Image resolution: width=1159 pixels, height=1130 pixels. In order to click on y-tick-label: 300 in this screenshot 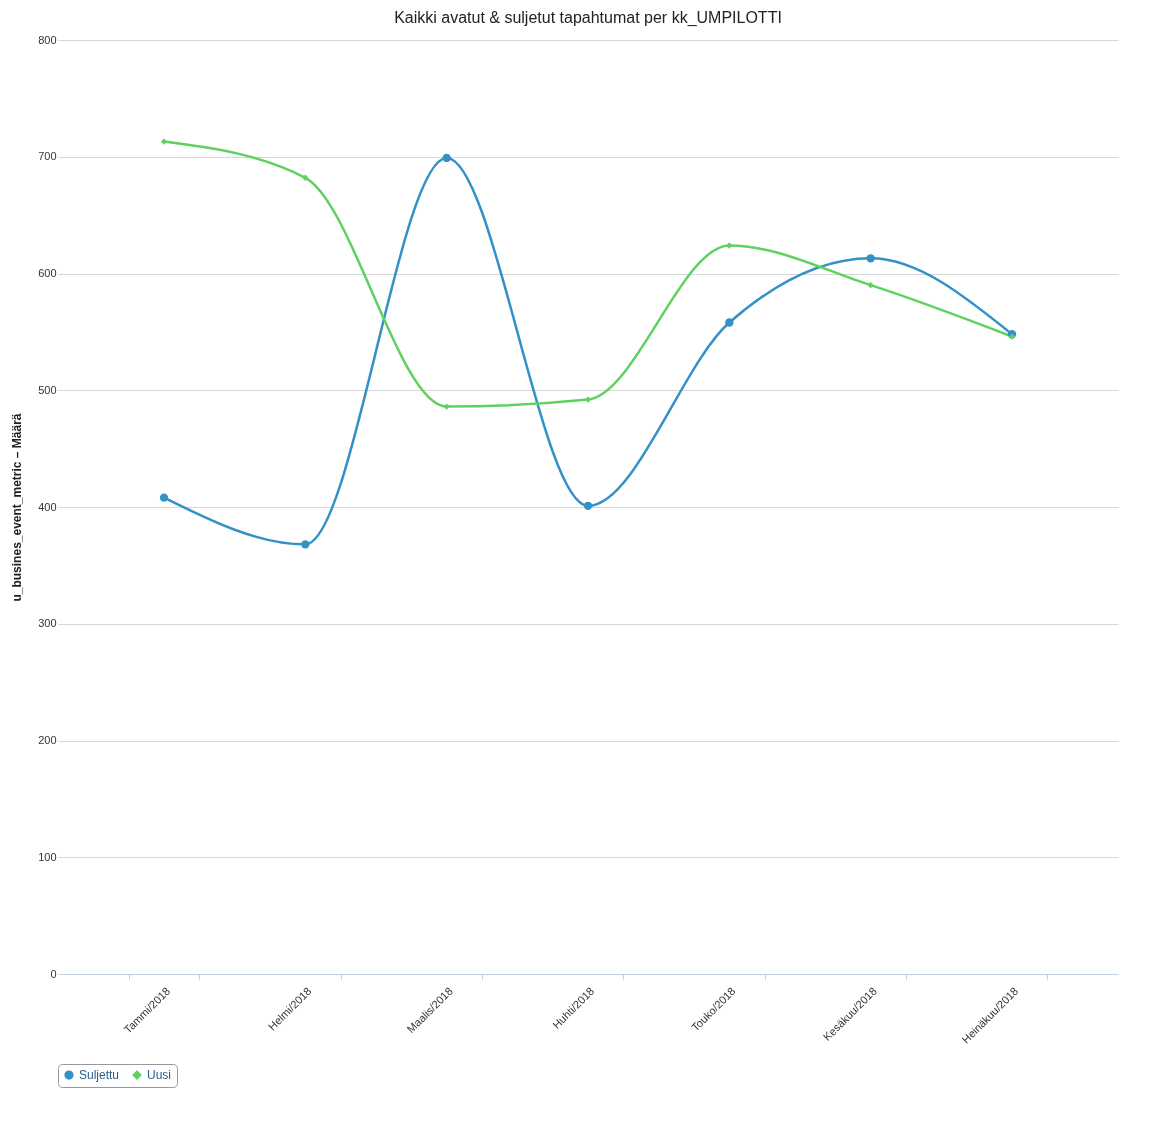, I will do `click(47, 623)`.